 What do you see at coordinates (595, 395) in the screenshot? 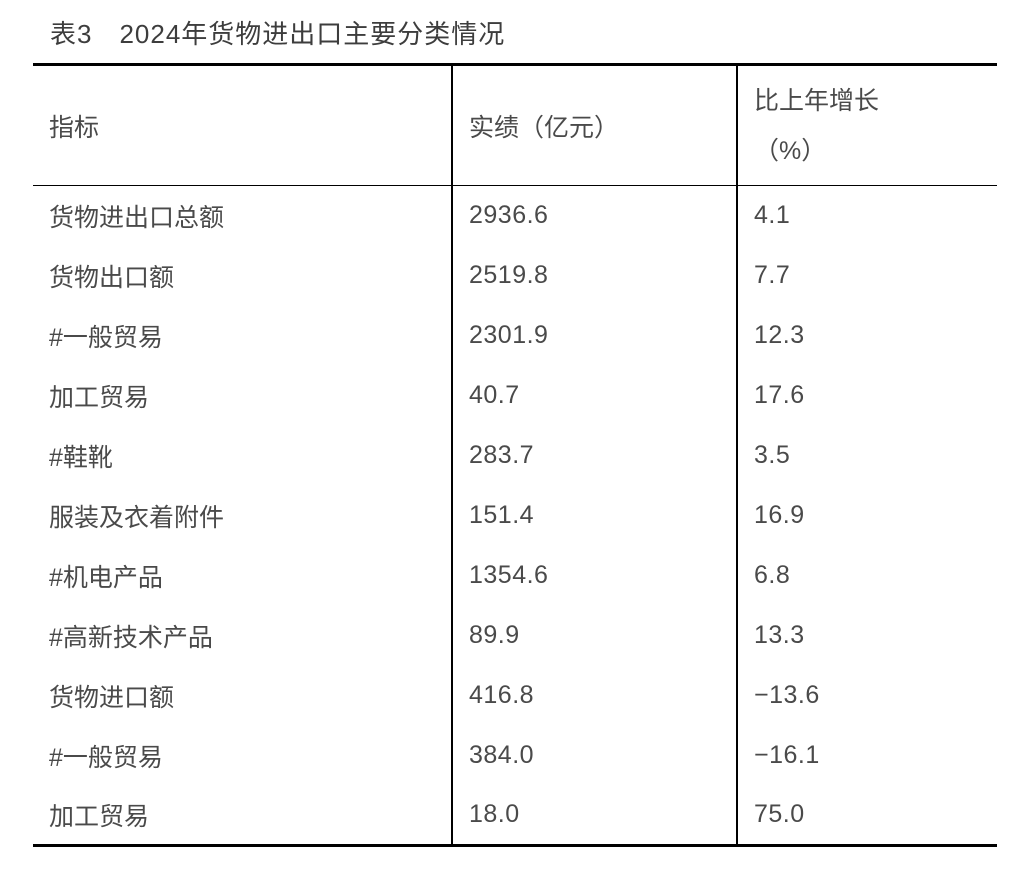
I see `value-cell: 40.7` at bounding box center [595, 395].